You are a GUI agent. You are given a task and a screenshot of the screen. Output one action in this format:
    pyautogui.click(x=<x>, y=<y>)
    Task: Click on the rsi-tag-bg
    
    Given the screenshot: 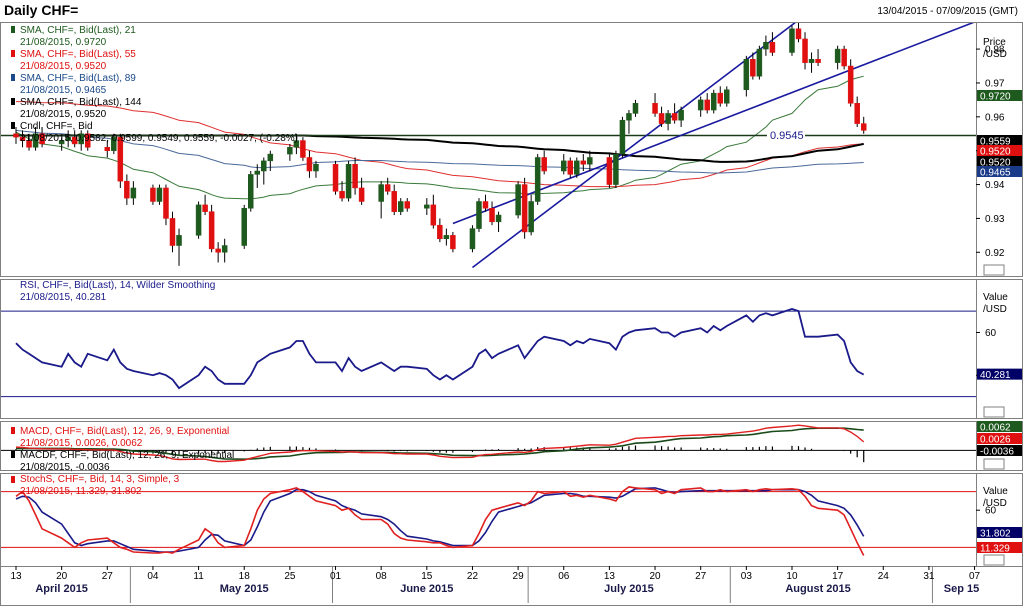 What is the action you would take?
    pyautogui.click(x=999, y=374)
    